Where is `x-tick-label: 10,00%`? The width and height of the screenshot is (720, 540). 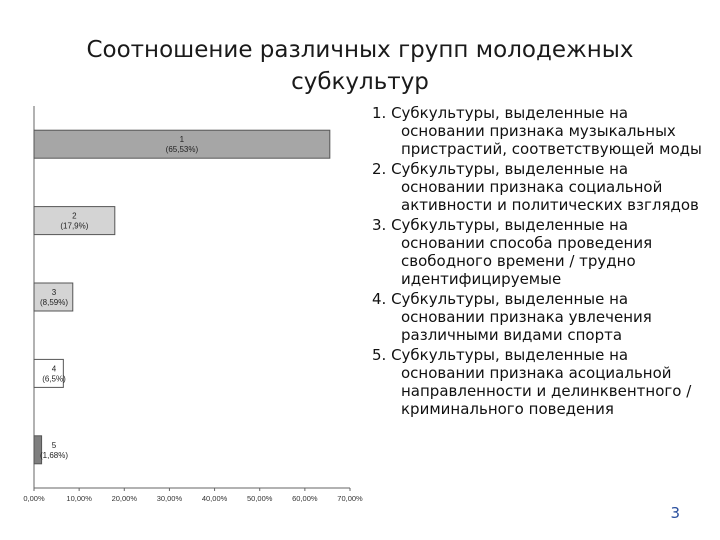
x-tick-label: 10,00% is located at coordinates (79, 498).